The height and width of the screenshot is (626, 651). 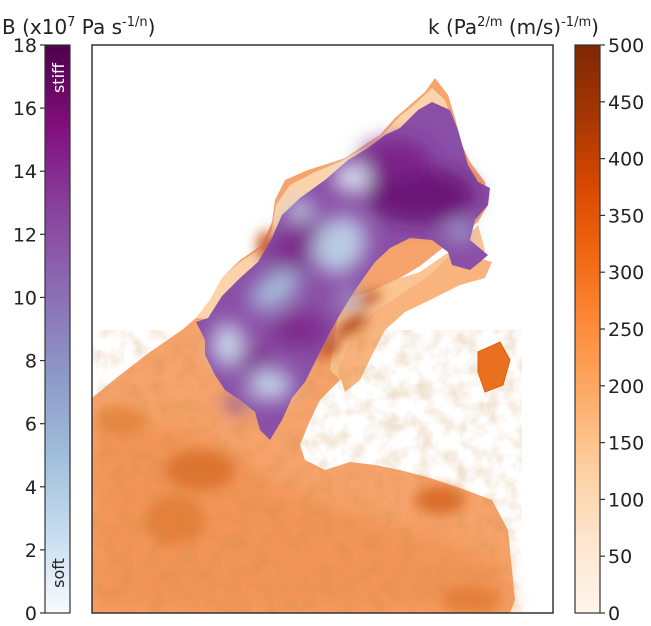 What do you see at coordinates (587, 329) in the screenshot?
I see `friction-colorbar-ramp` at bounding box center [587, 329].